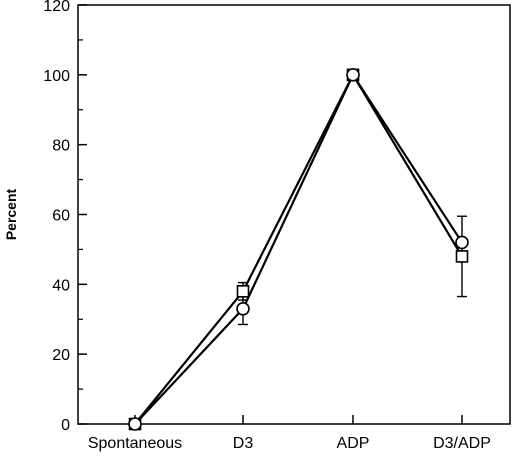 The image size is (520, 462). I want to click on y-tick-label: 80, so click(61, 146).